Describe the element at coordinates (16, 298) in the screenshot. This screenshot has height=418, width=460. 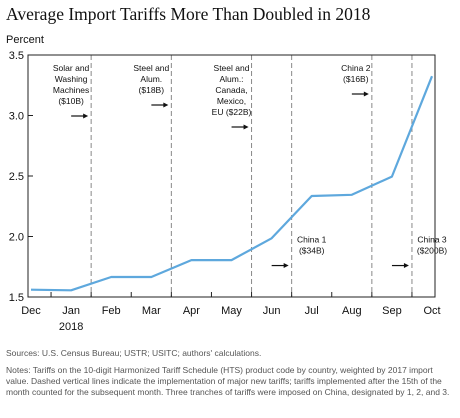
I see `y-tick-label: 1.5` at that location.